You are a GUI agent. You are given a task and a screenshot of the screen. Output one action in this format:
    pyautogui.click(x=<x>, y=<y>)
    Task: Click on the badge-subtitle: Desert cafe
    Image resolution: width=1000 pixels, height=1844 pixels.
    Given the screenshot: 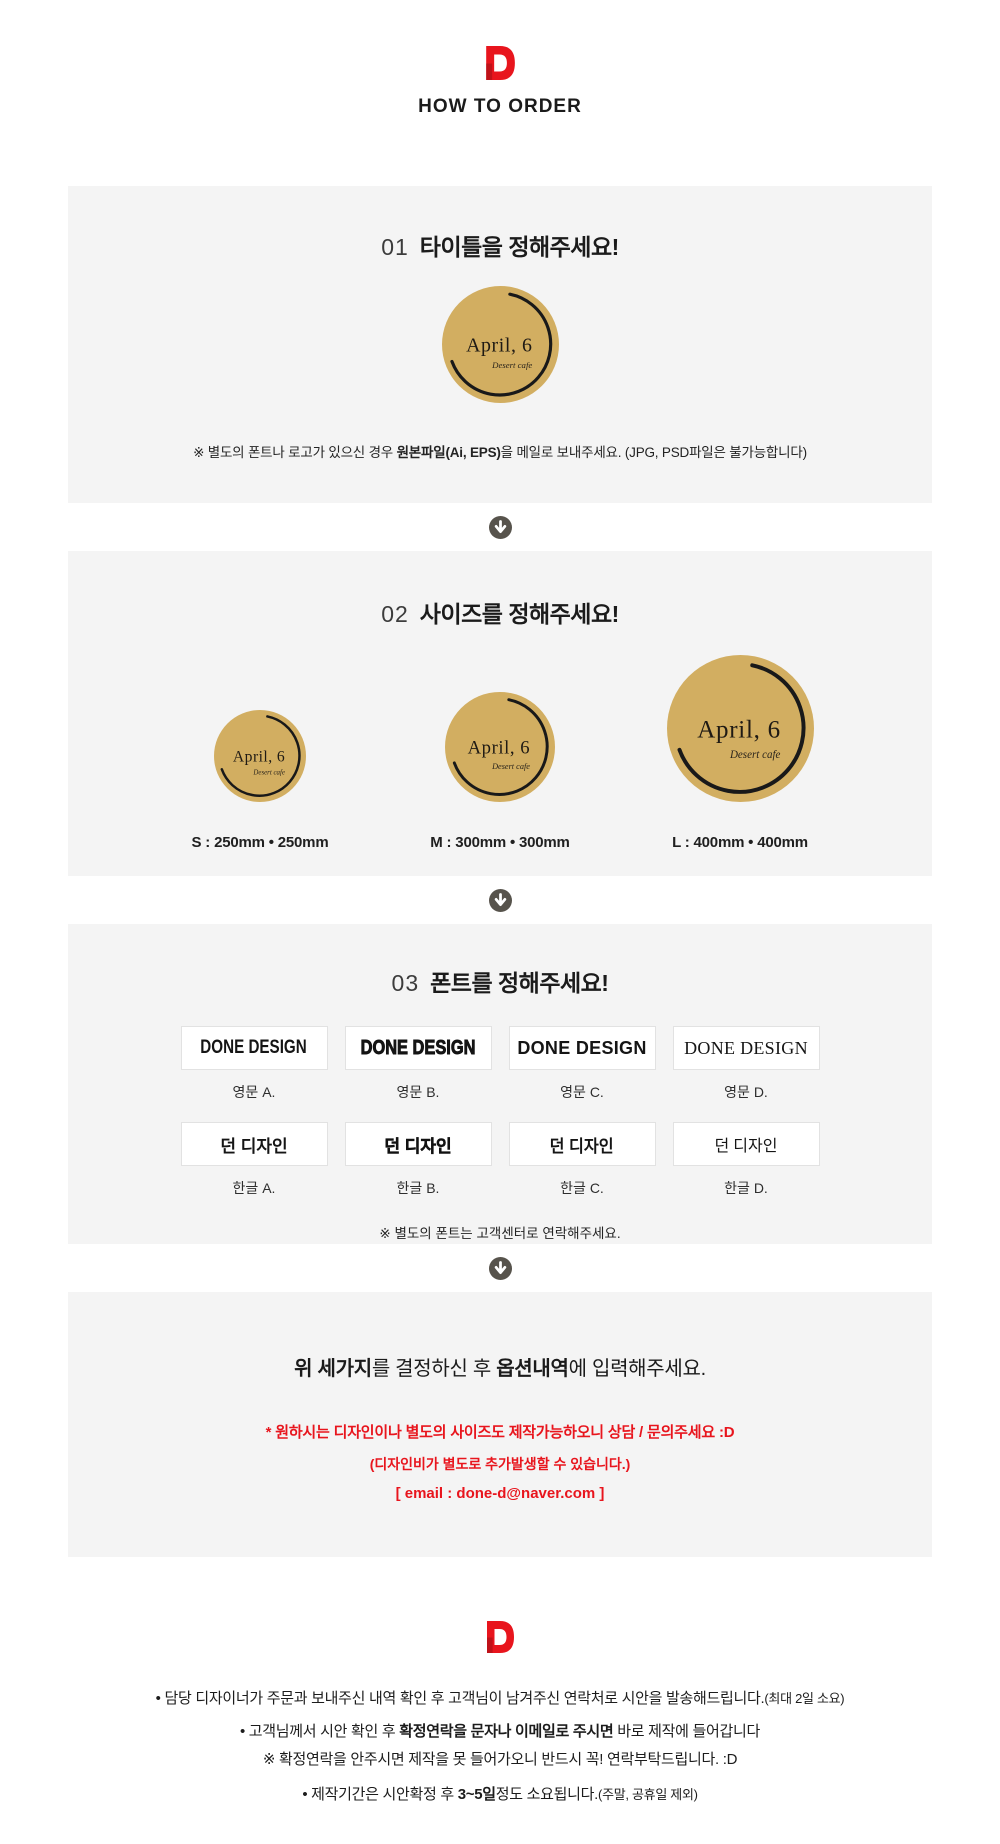 What is the action you would take?
    pyautogui.click(x=511, y=365)
    